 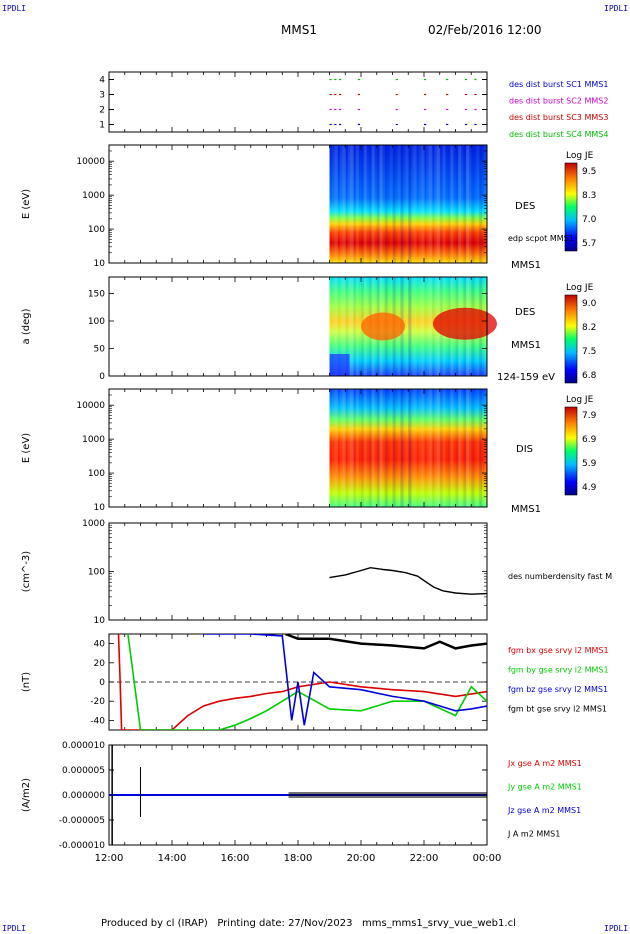 I want to click on y-tick-label: -0.000010, so click(x=82, y=846).